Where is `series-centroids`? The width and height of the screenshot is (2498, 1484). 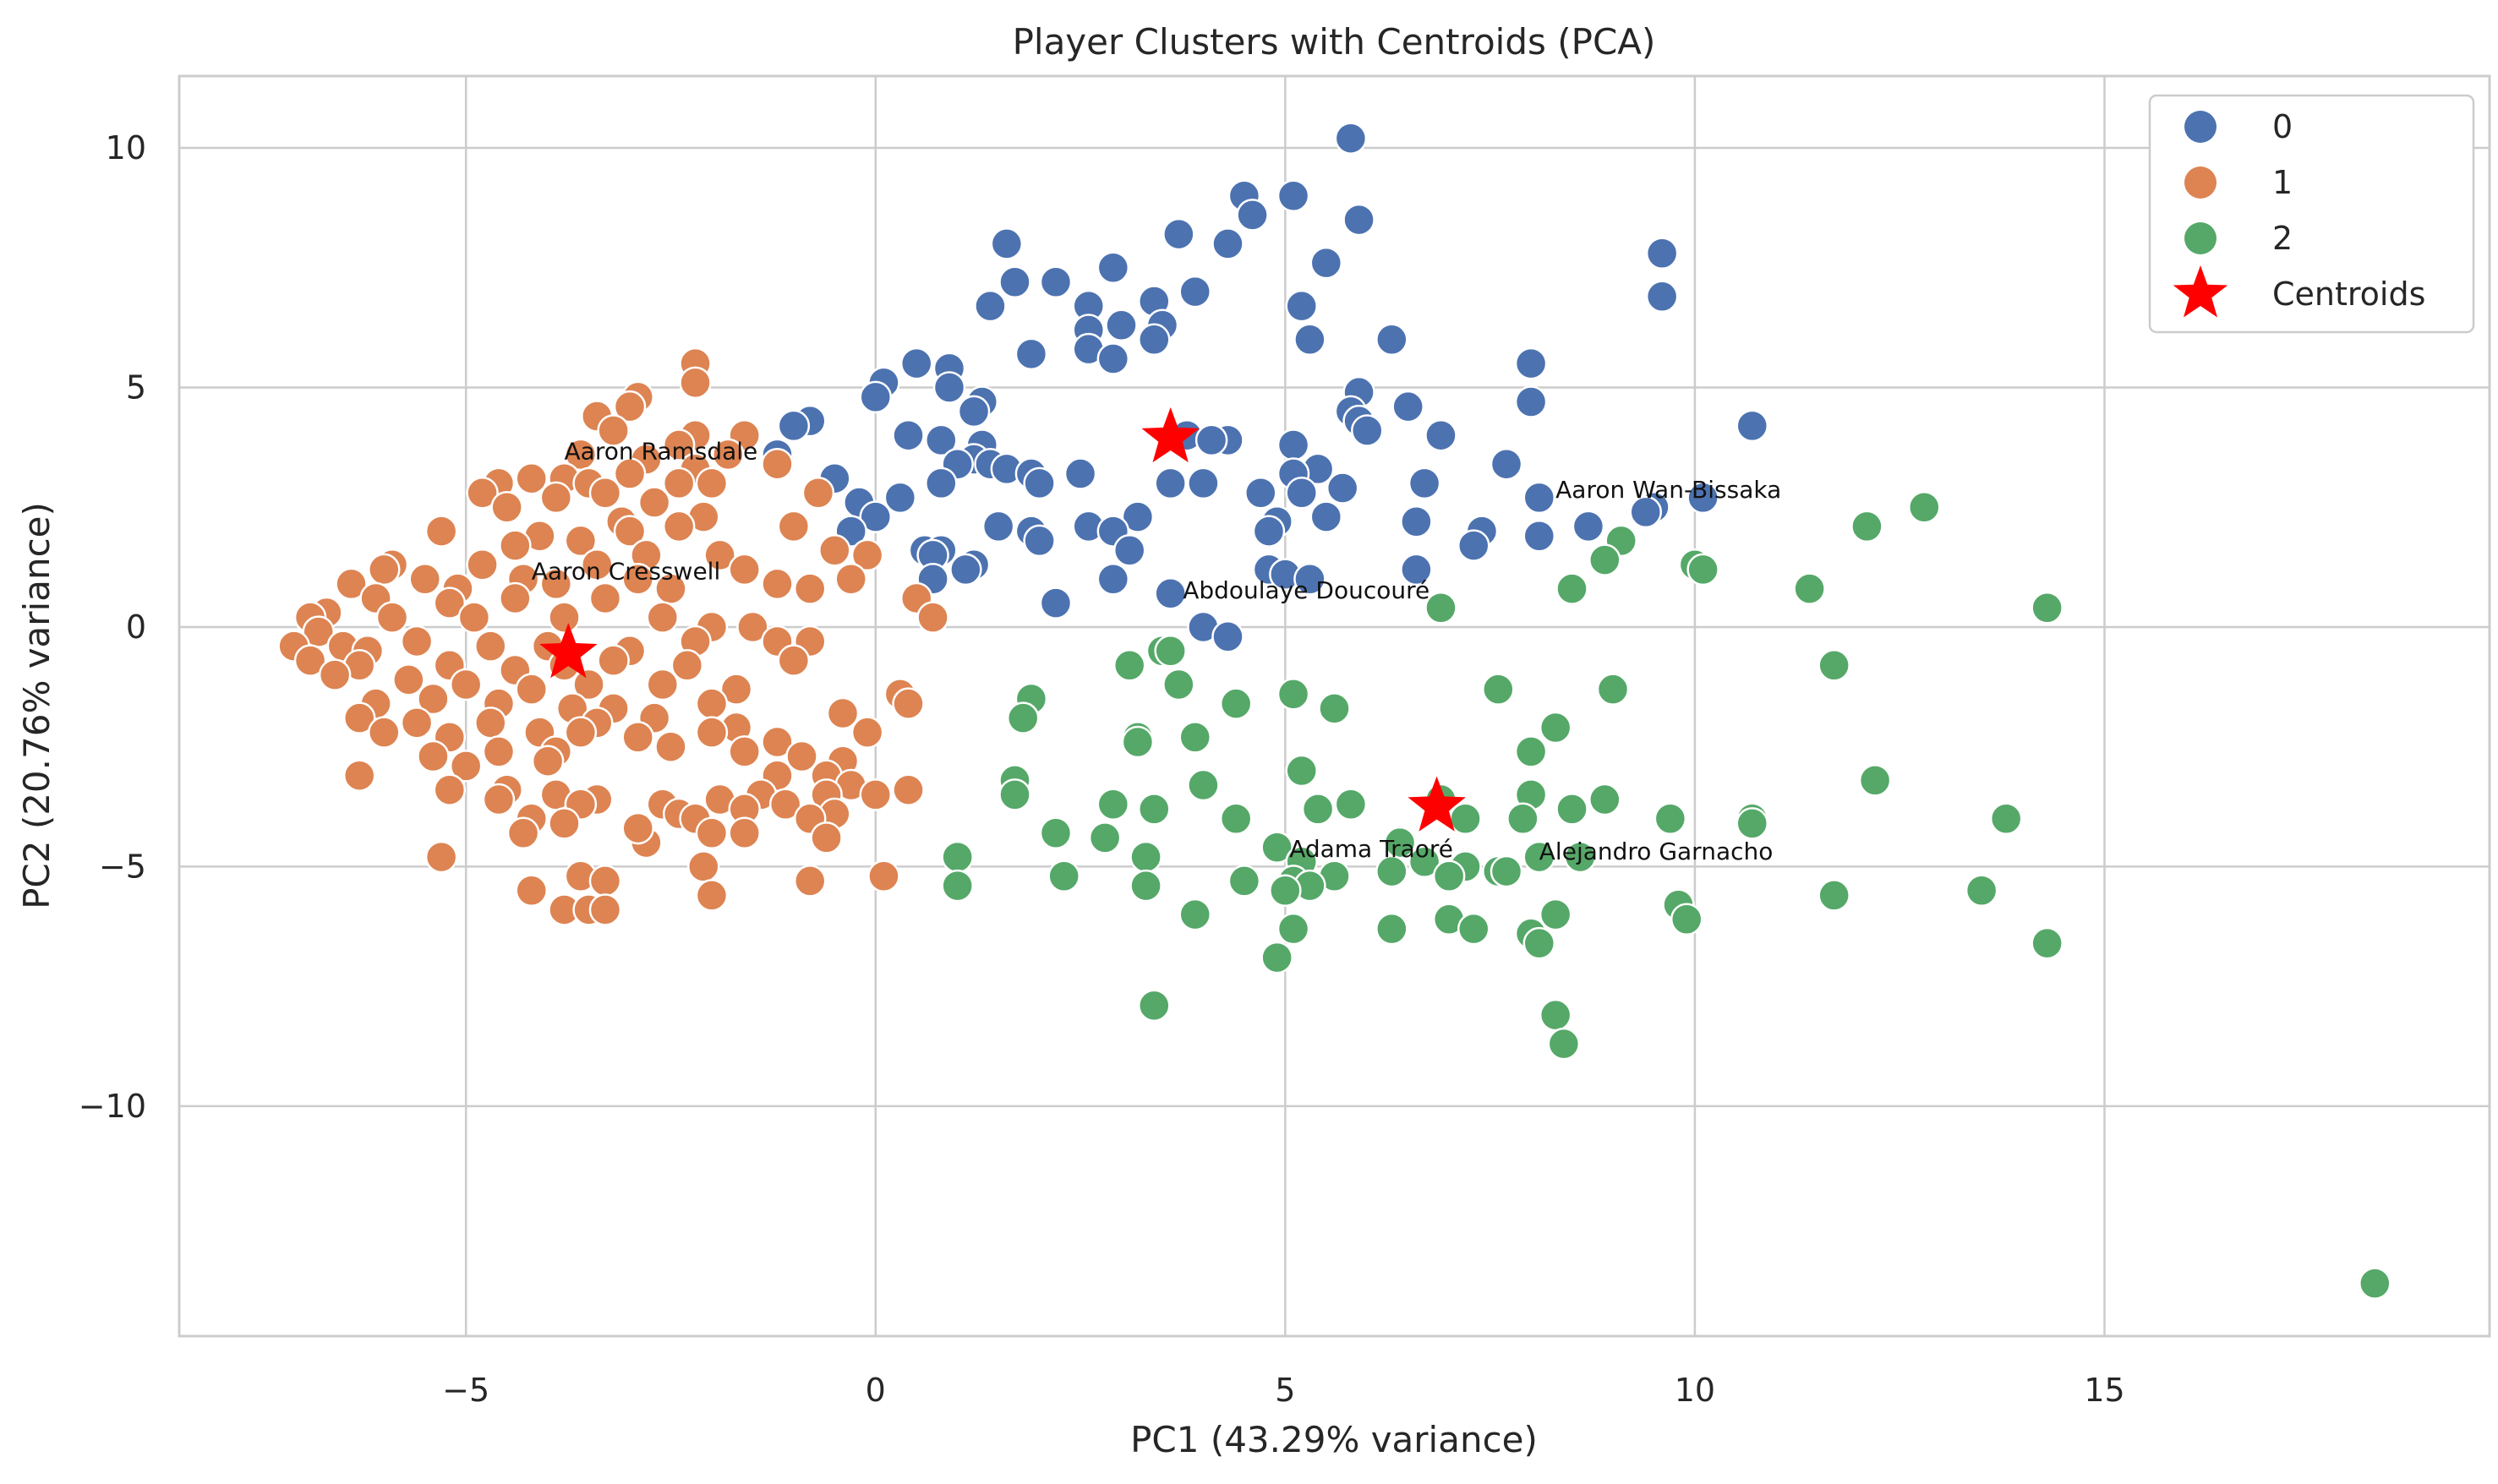
series-centroids is located at coordinates (1003, 620).